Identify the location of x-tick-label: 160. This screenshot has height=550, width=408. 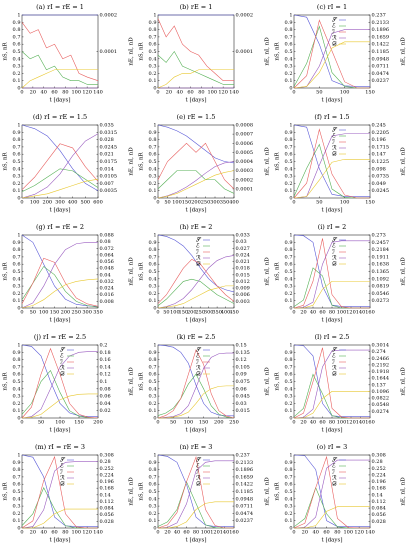
(234, 533).